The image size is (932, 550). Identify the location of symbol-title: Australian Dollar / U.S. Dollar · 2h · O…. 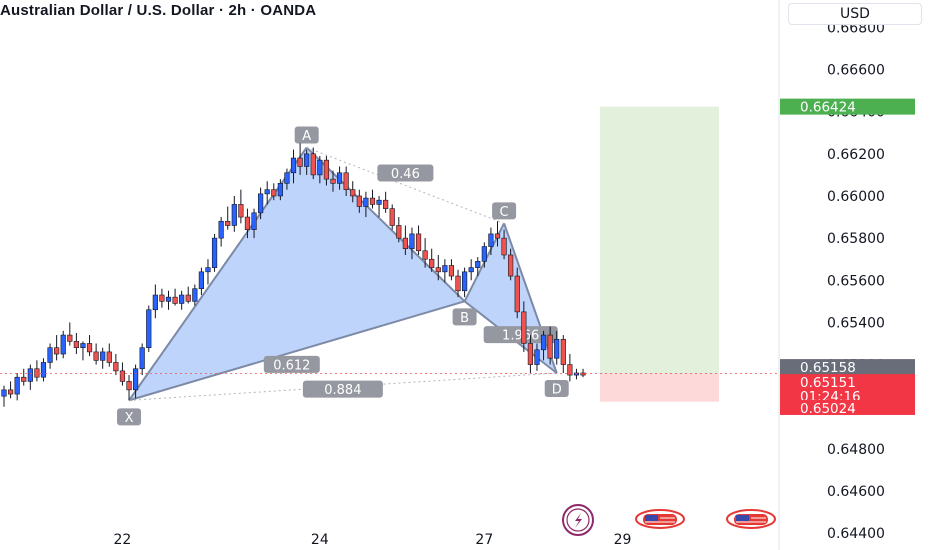
(158, 10).